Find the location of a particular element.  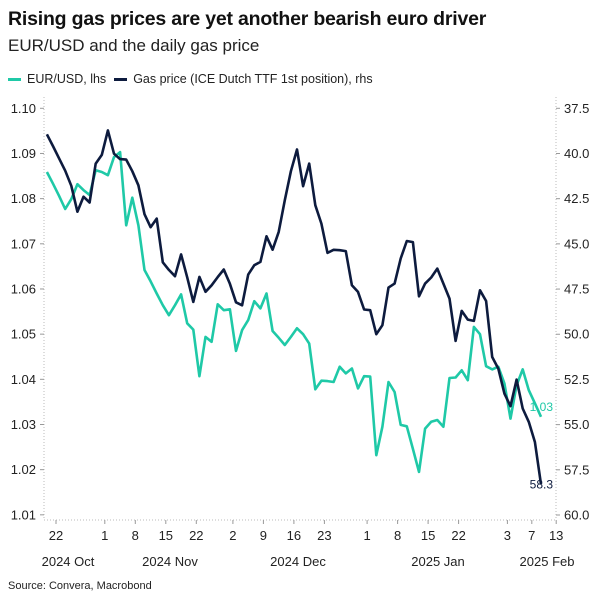

x-month-label: 2024 Dec is located at coordinates (298, 561).